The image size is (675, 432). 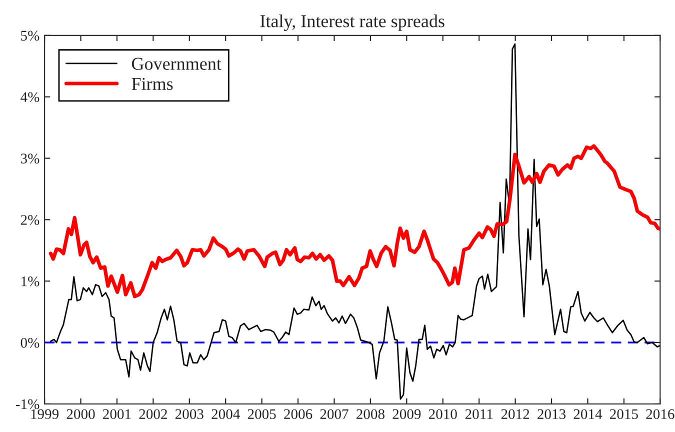 What do you see at coordinates (406, 414) in the screenshot?
I see `x-tick-label: 2009` at bounding box center [406, 414].